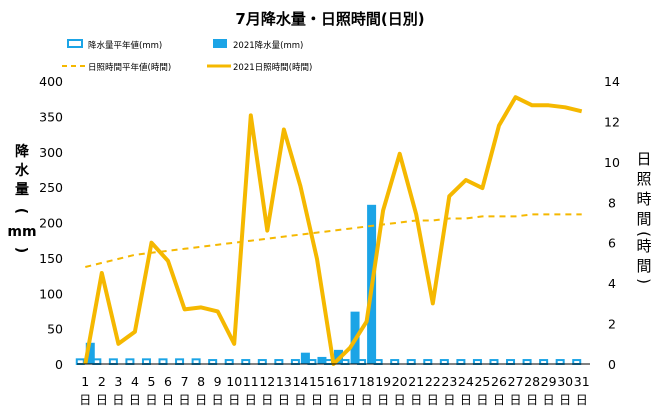 The height and width of the screenshot is (408, 660). Describe the element at coordinates (21, 250) in the screenshot. I see `y-left-label-char: )` at that location.